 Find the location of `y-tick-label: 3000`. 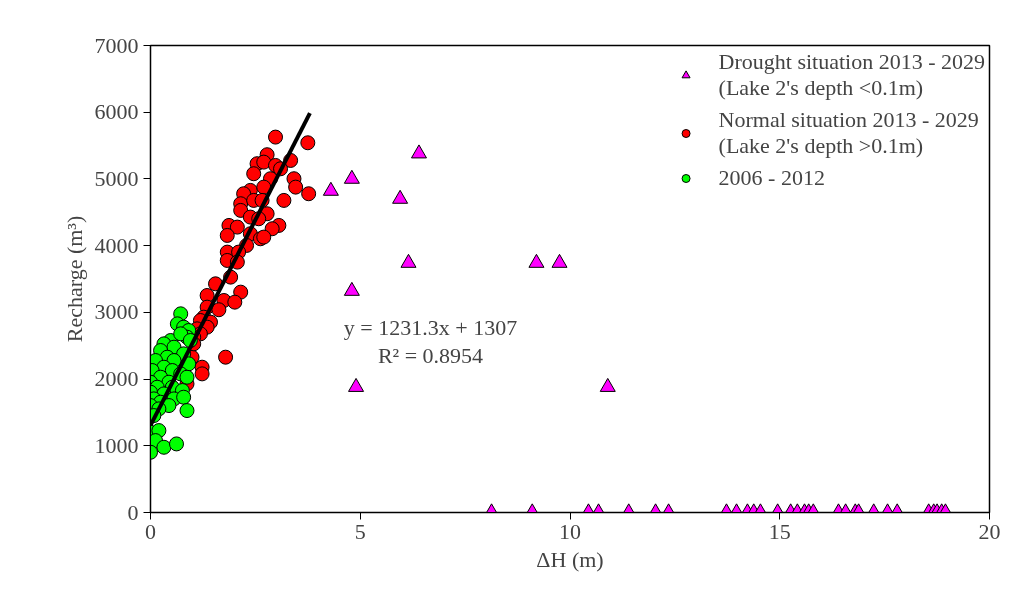

y-tick-label: 3000 is located at coordinates (116, 312).